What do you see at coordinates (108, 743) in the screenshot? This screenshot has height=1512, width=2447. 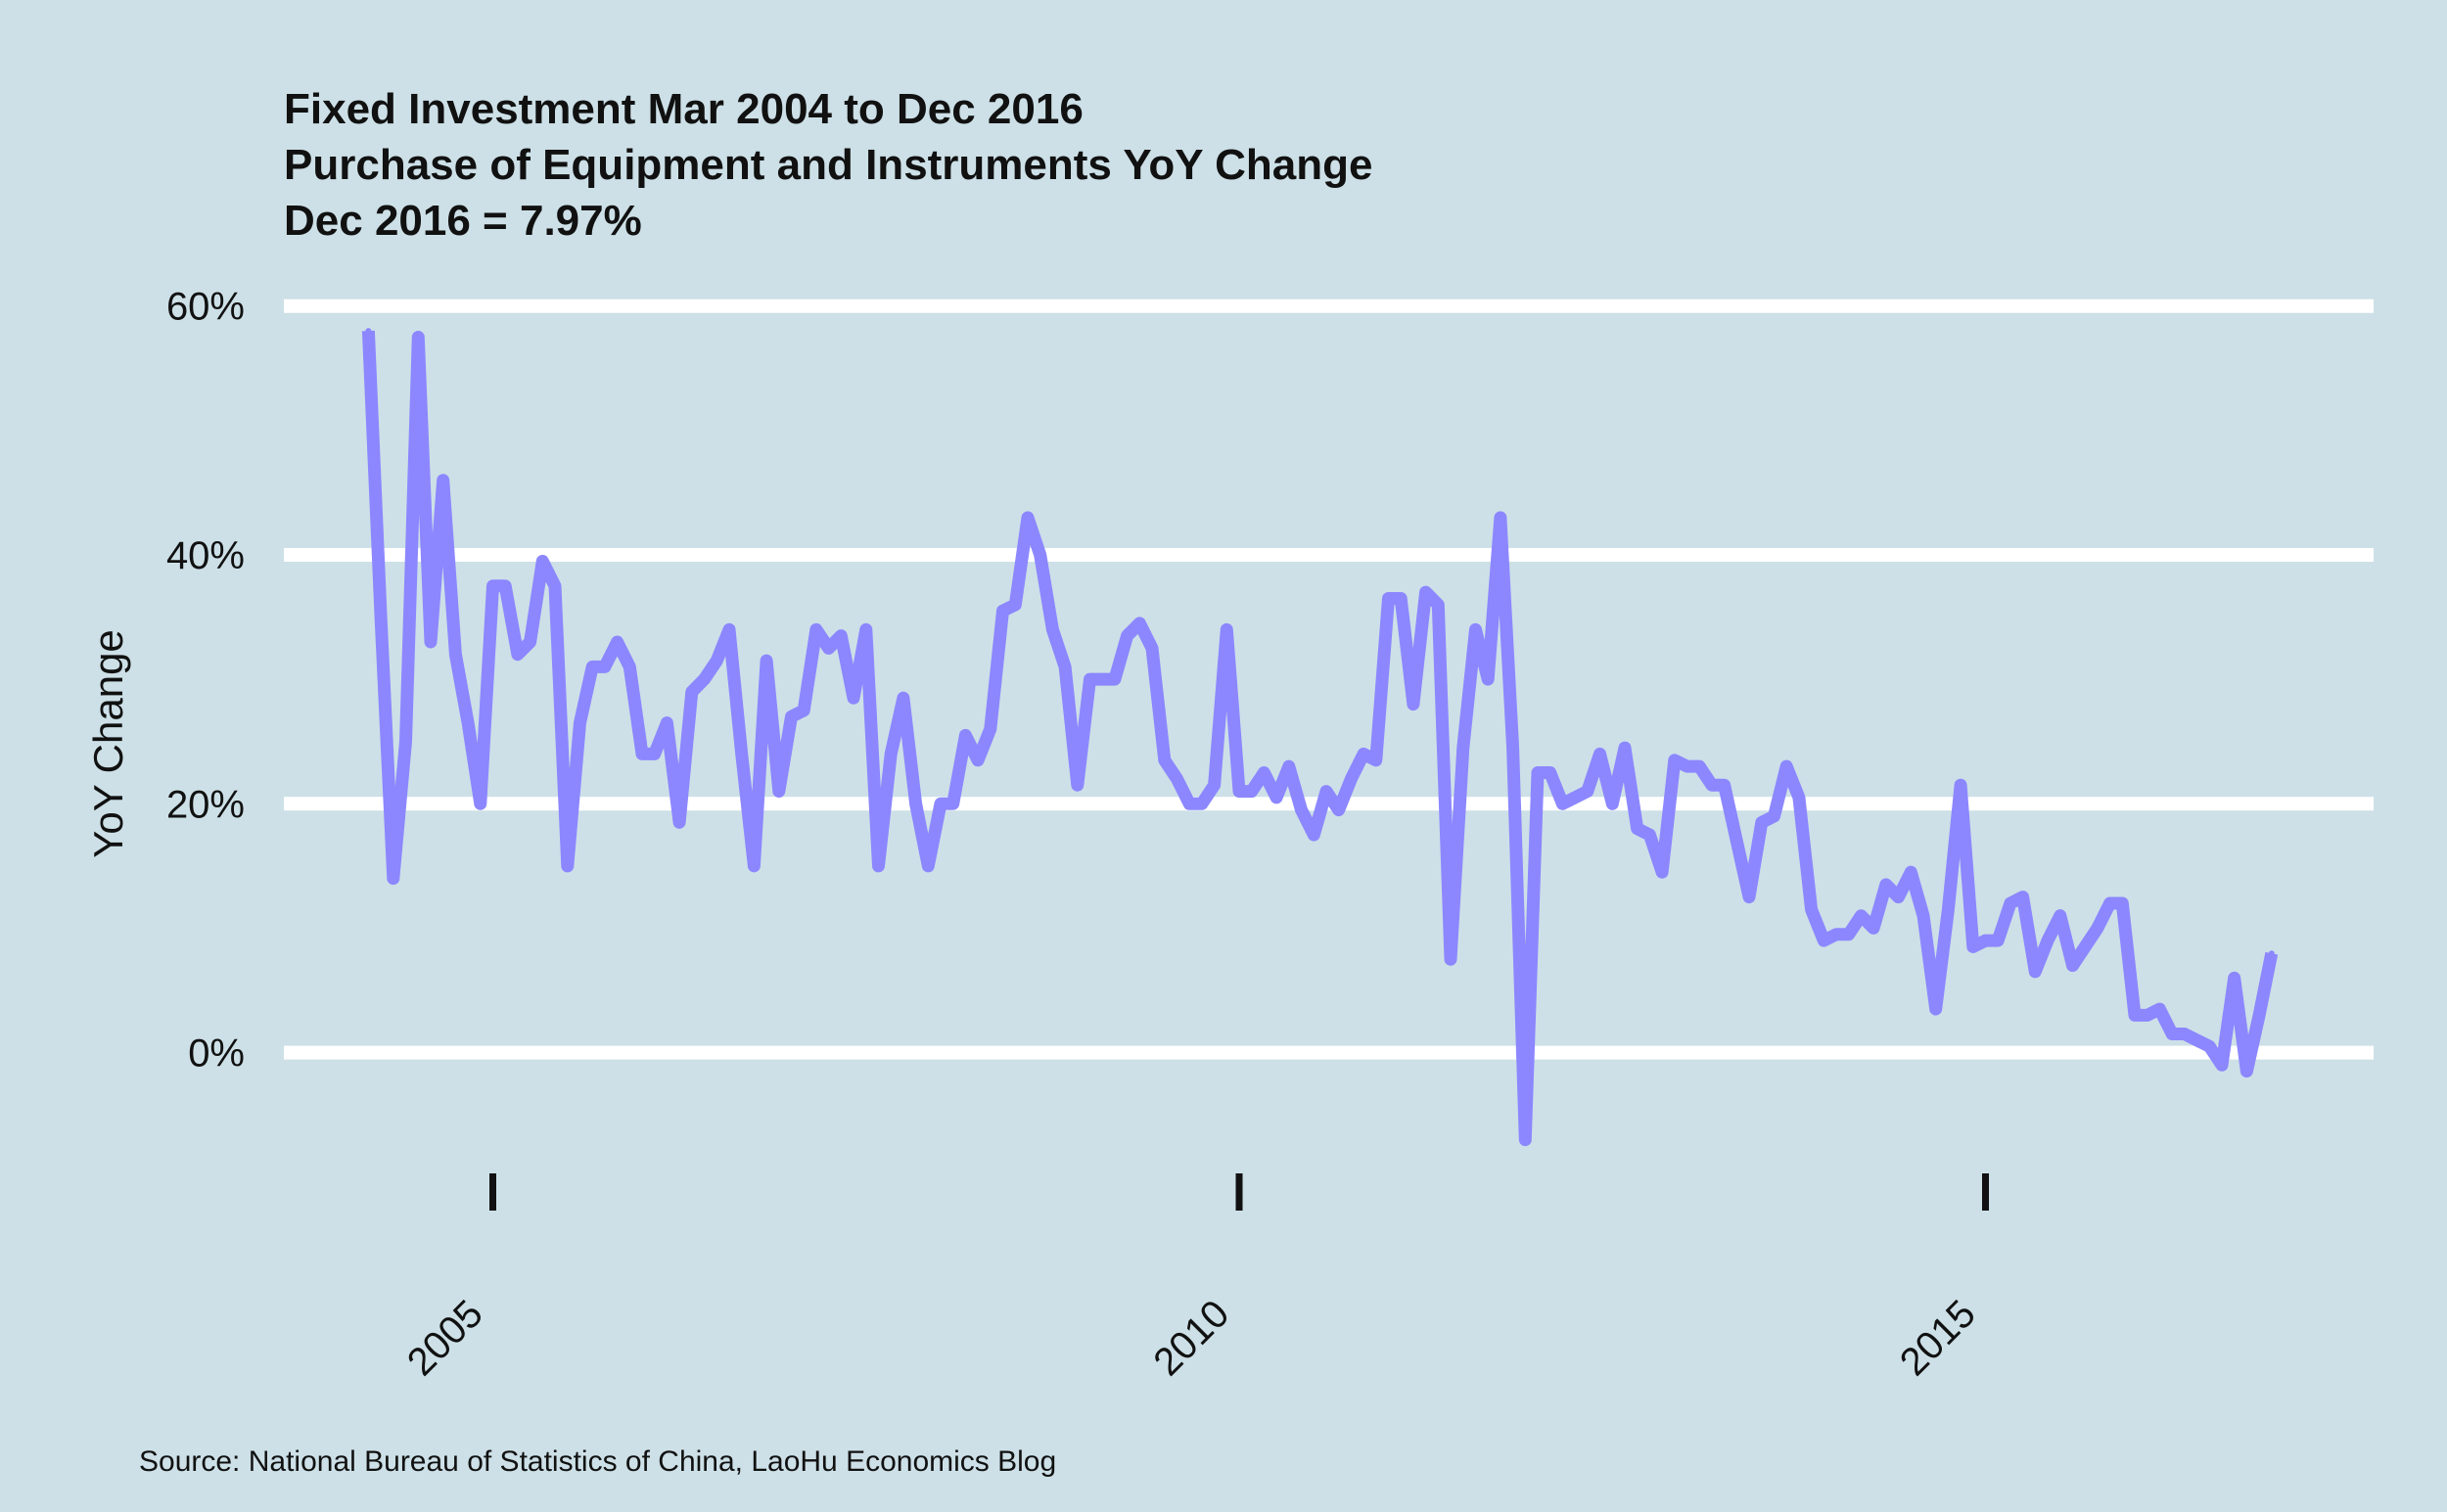 I see `y-axis-title: YoY Change` at bounding box center [108, 743].